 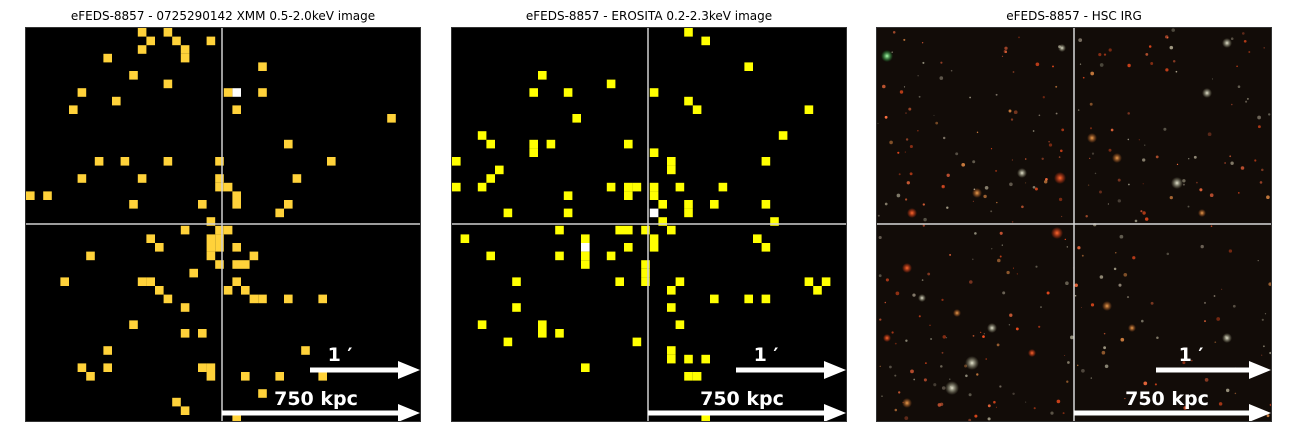 I want to click on panel-title: eFEDS-8857 - HSC IRG, so click(x=1074, y=16).